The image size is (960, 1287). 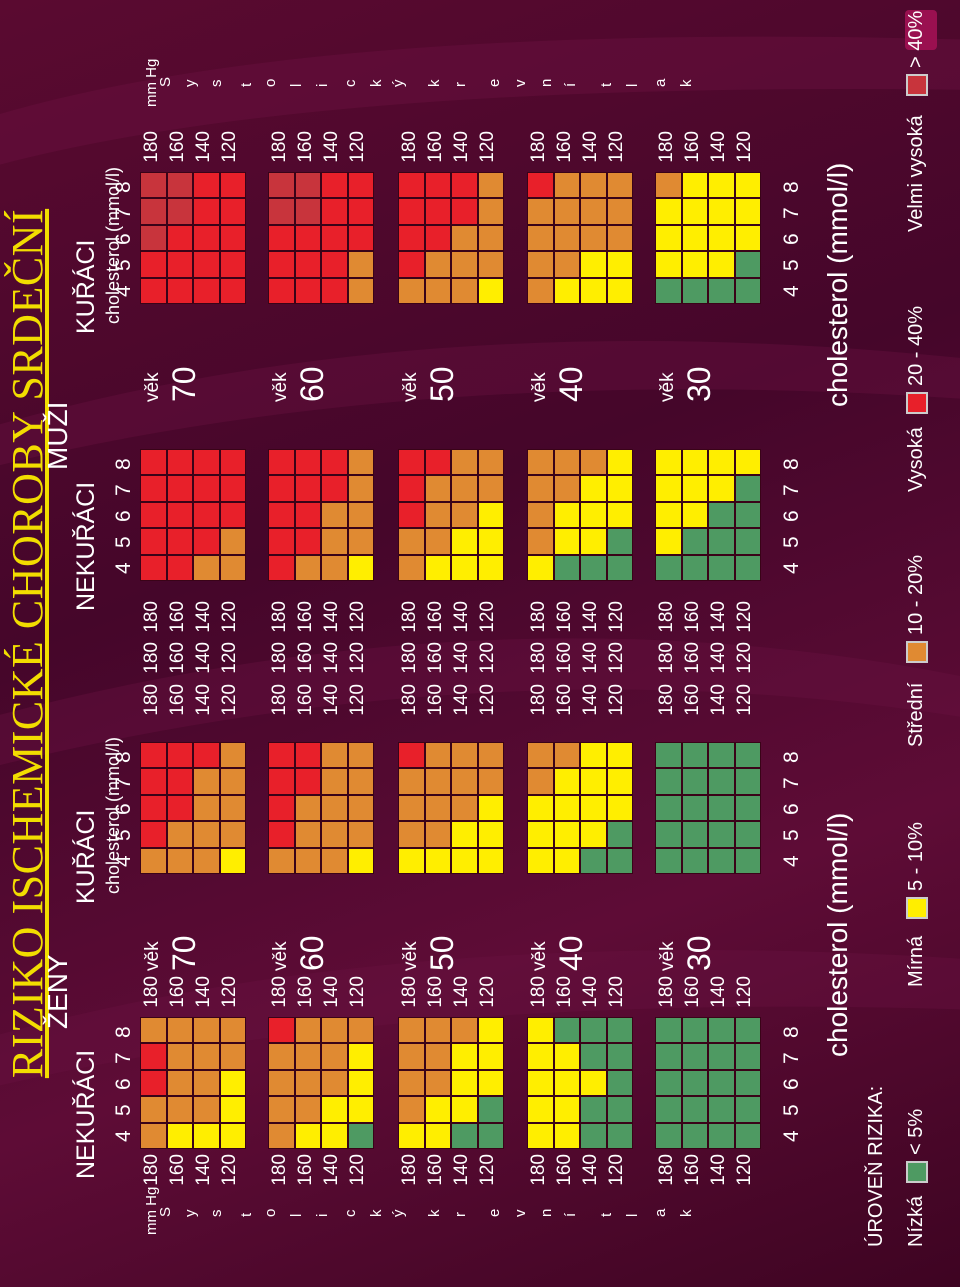 What do you see at coordinates (357, 147) in the screenshot?
I see `bp-tick-right-1-3: 120` at bounding box center [357, 147].